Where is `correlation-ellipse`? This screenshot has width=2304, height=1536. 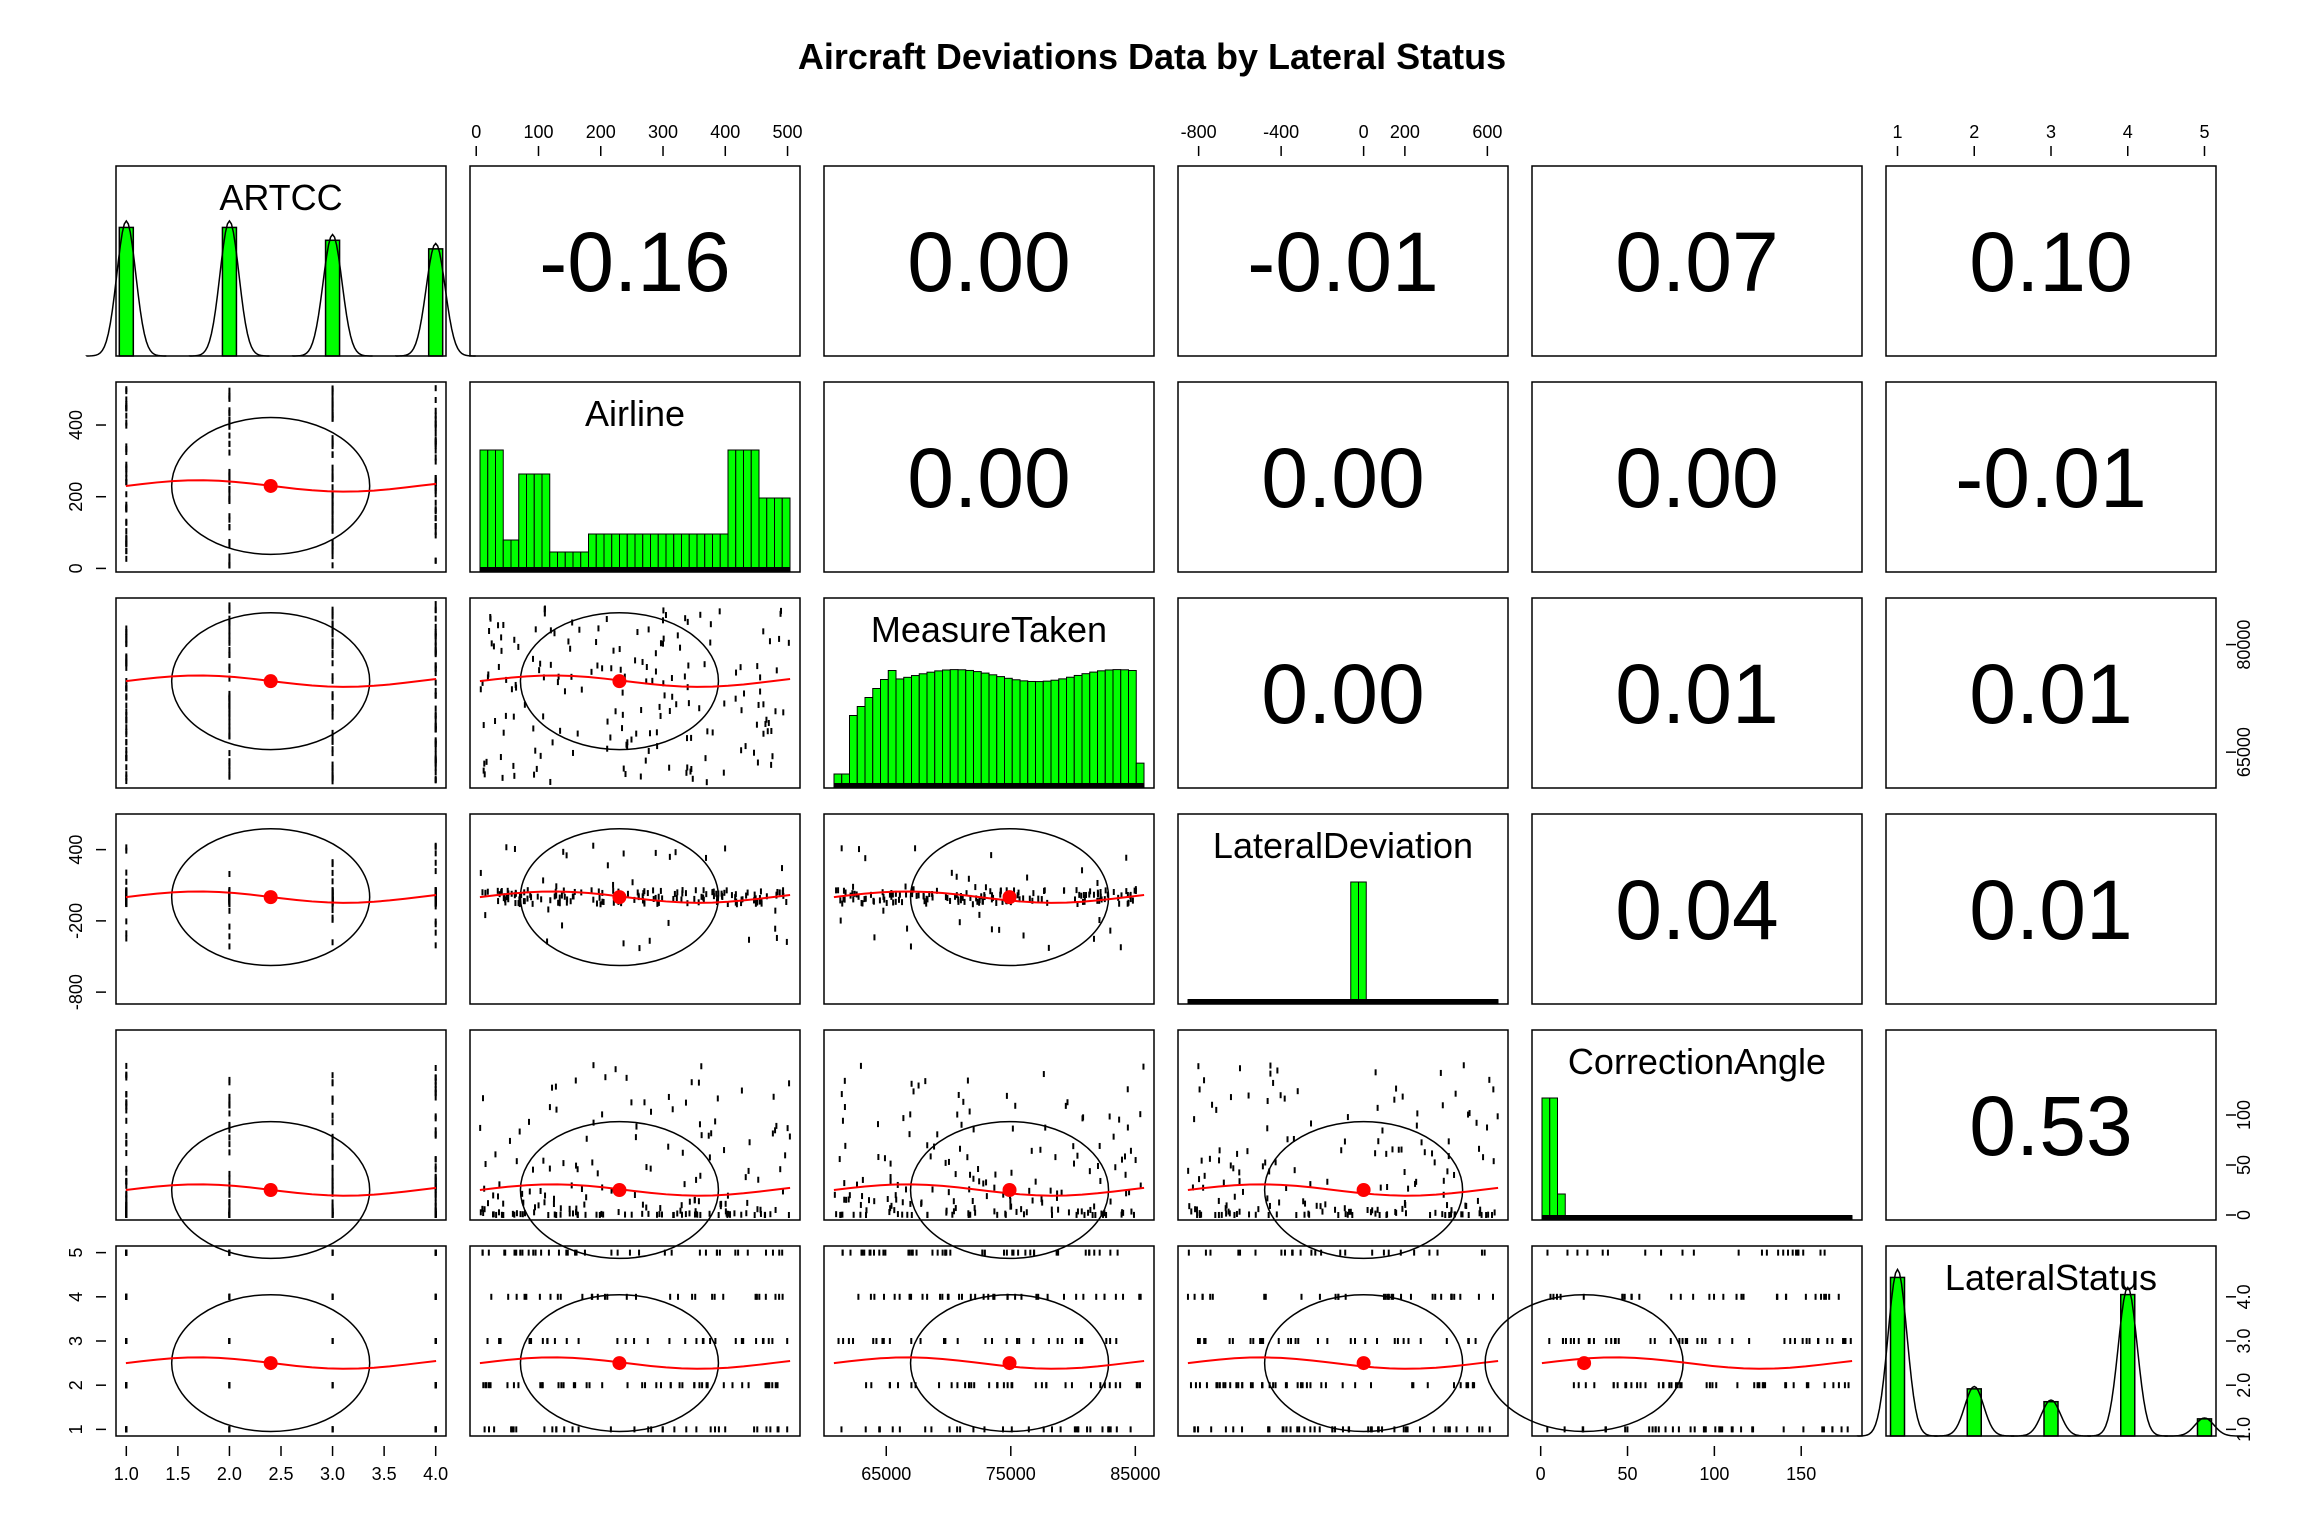
correlation-ellipse is located at coordinates (1363, 1190).